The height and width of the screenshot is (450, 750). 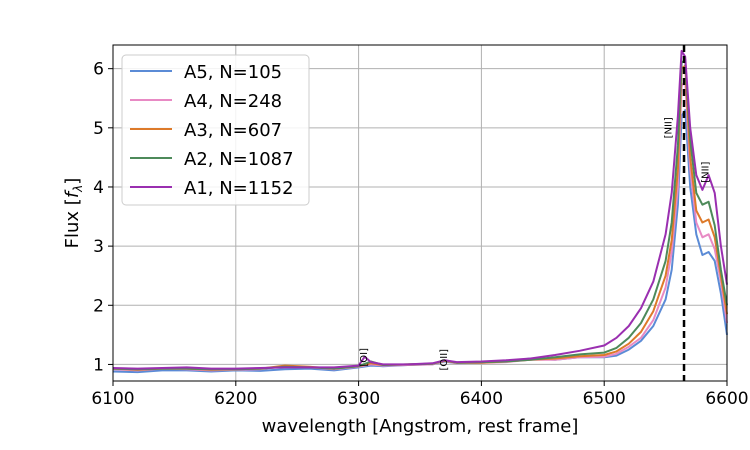 I want to click on x-tick-label: 6200, so click(x=235, y=399).